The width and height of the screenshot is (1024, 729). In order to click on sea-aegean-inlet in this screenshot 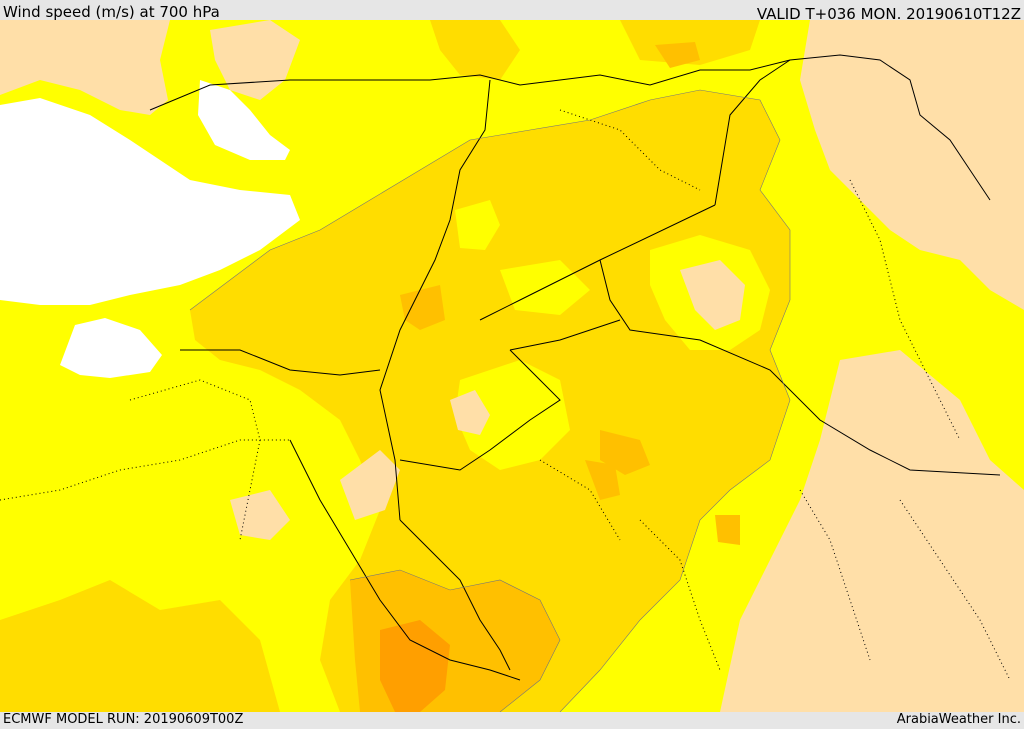, I will do `click(244, 120)`.